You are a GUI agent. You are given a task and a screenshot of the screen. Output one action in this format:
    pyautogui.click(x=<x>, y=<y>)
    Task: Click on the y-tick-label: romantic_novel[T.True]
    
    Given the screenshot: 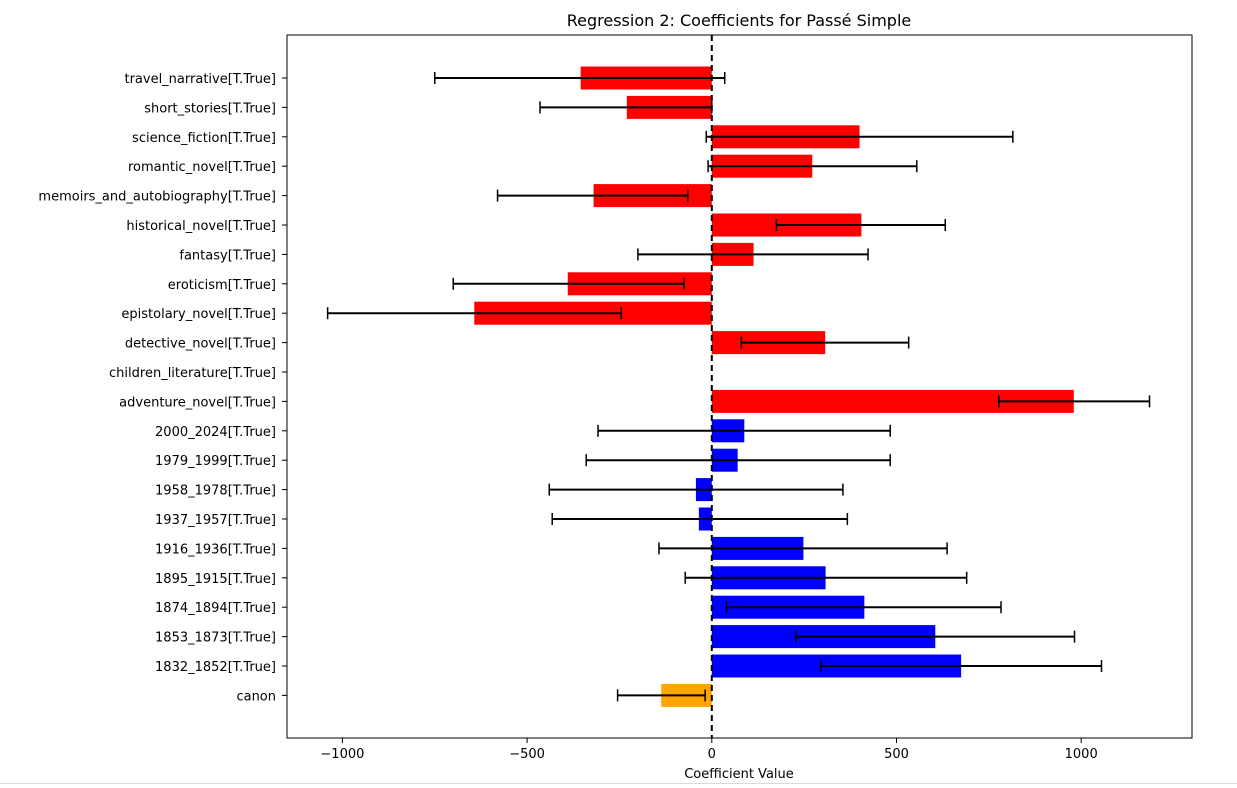 What is the action you would take?
    pyautogui.click(x=202, y=167)
    